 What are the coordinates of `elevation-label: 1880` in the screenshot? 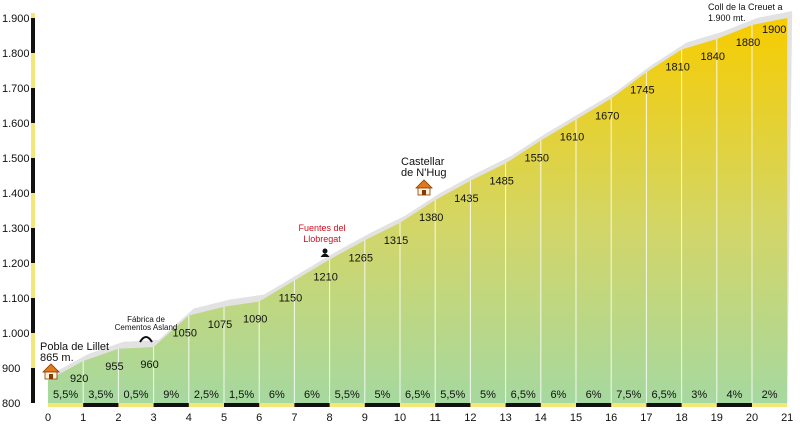 It's located at (748, 43).